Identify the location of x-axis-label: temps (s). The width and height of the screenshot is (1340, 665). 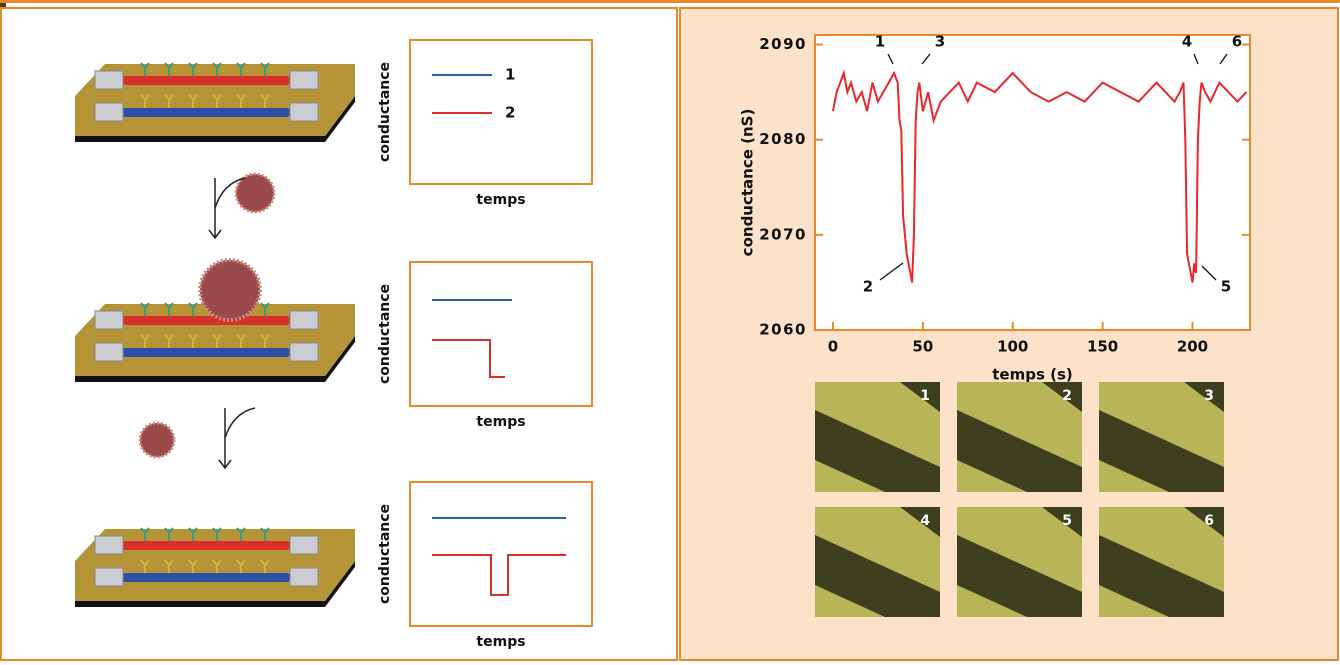
(1032, 375).